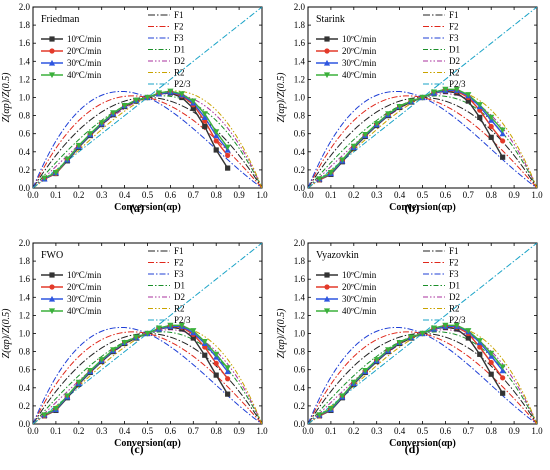 This screenshot has height=470, width=550. What do you see at coordinates (299, 170) in the screenshot?
I see `y-tick-label: 0.2` at bounding box center [299, 170].